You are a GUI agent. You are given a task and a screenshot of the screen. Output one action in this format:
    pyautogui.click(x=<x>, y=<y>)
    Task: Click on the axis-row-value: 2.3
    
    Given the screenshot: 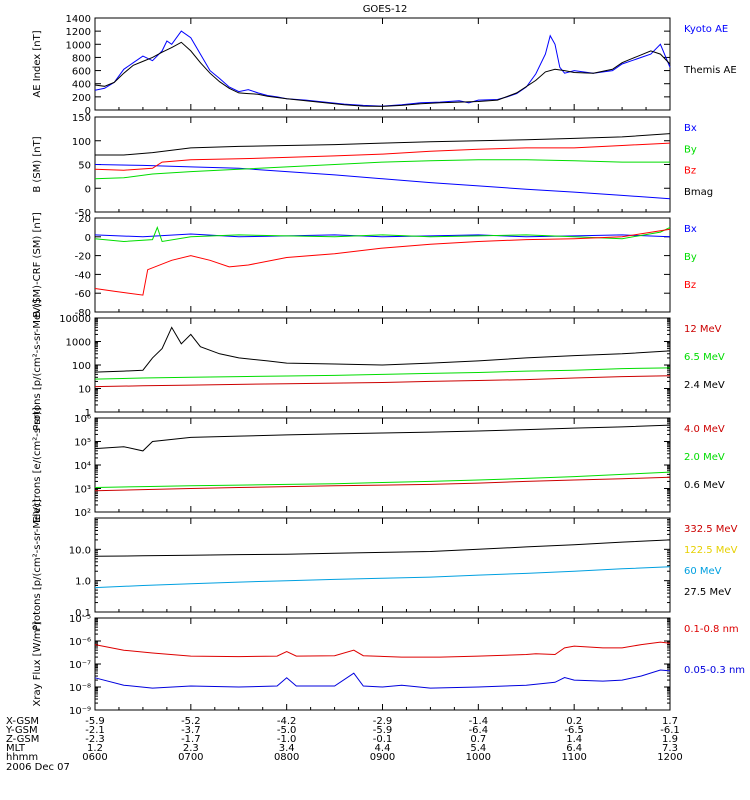 What is the action you would take?
    pyautogui.click(x=191, y=748)
    